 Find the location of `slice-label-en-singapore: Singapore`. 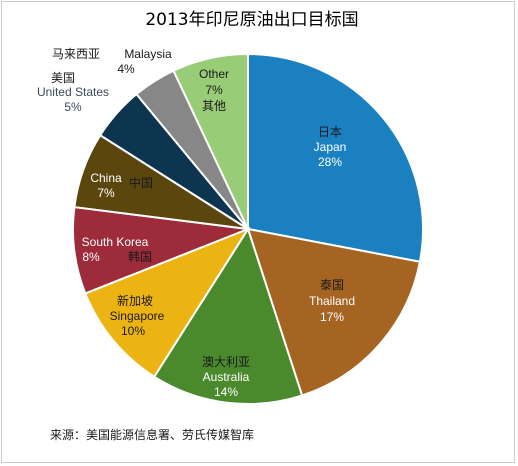

slice-label-en-singapore: Singapore is located at coordinates (137, 316).